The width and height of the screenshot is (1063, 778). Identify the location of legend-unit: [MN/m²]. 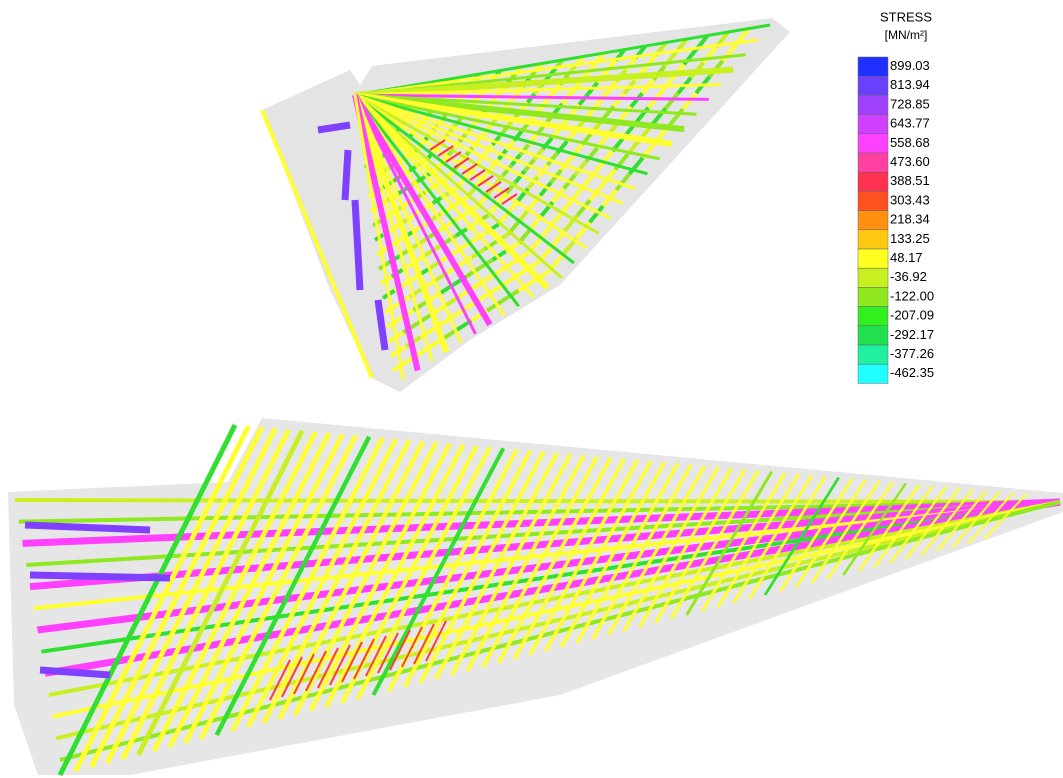
(906, 35).